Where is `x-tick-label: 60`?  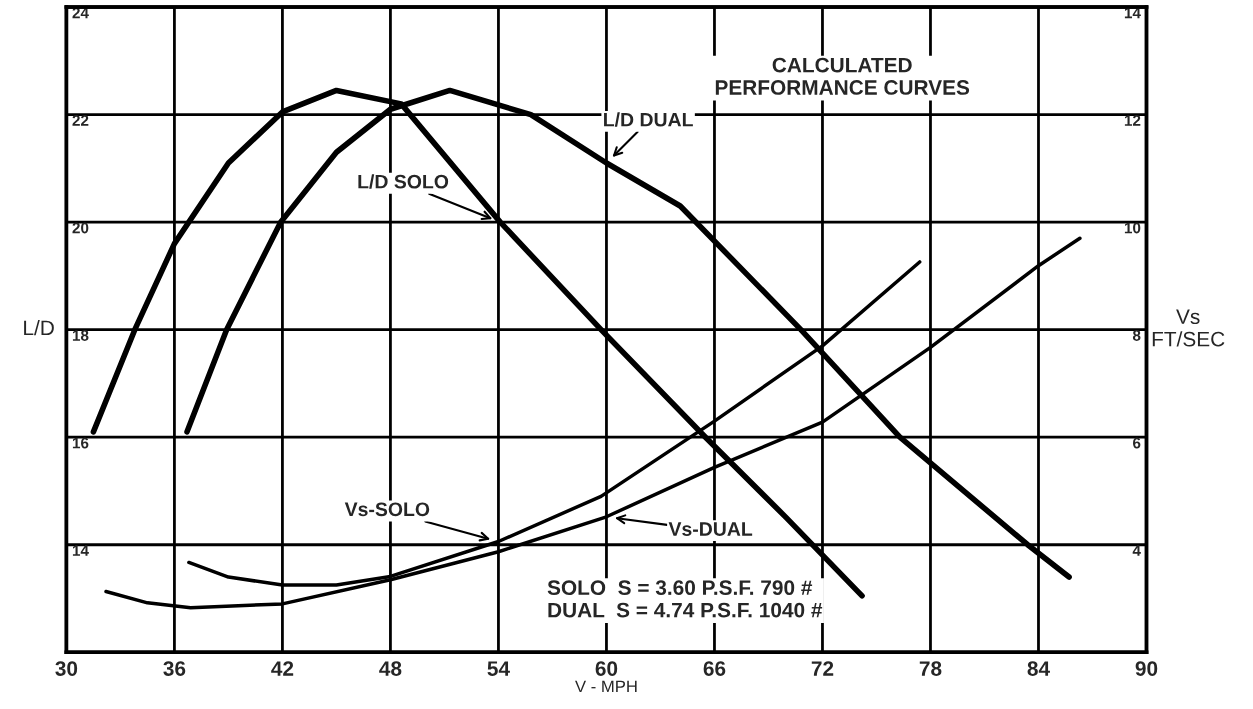 x-tick-label: 60 is located at coordinates (606, 668).